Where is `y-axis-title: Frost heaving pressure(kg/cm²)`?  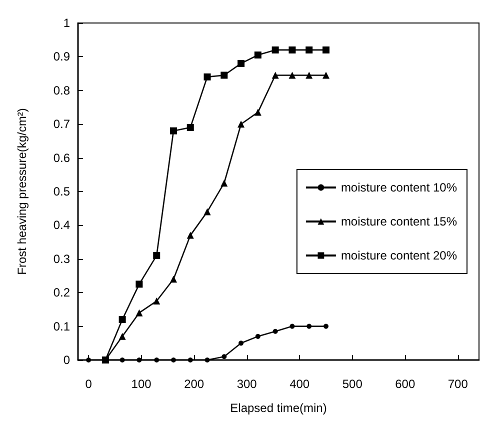 y-axis-title: Frost heaving pressure(kg/cm²) is located at coordinates (22, 191).